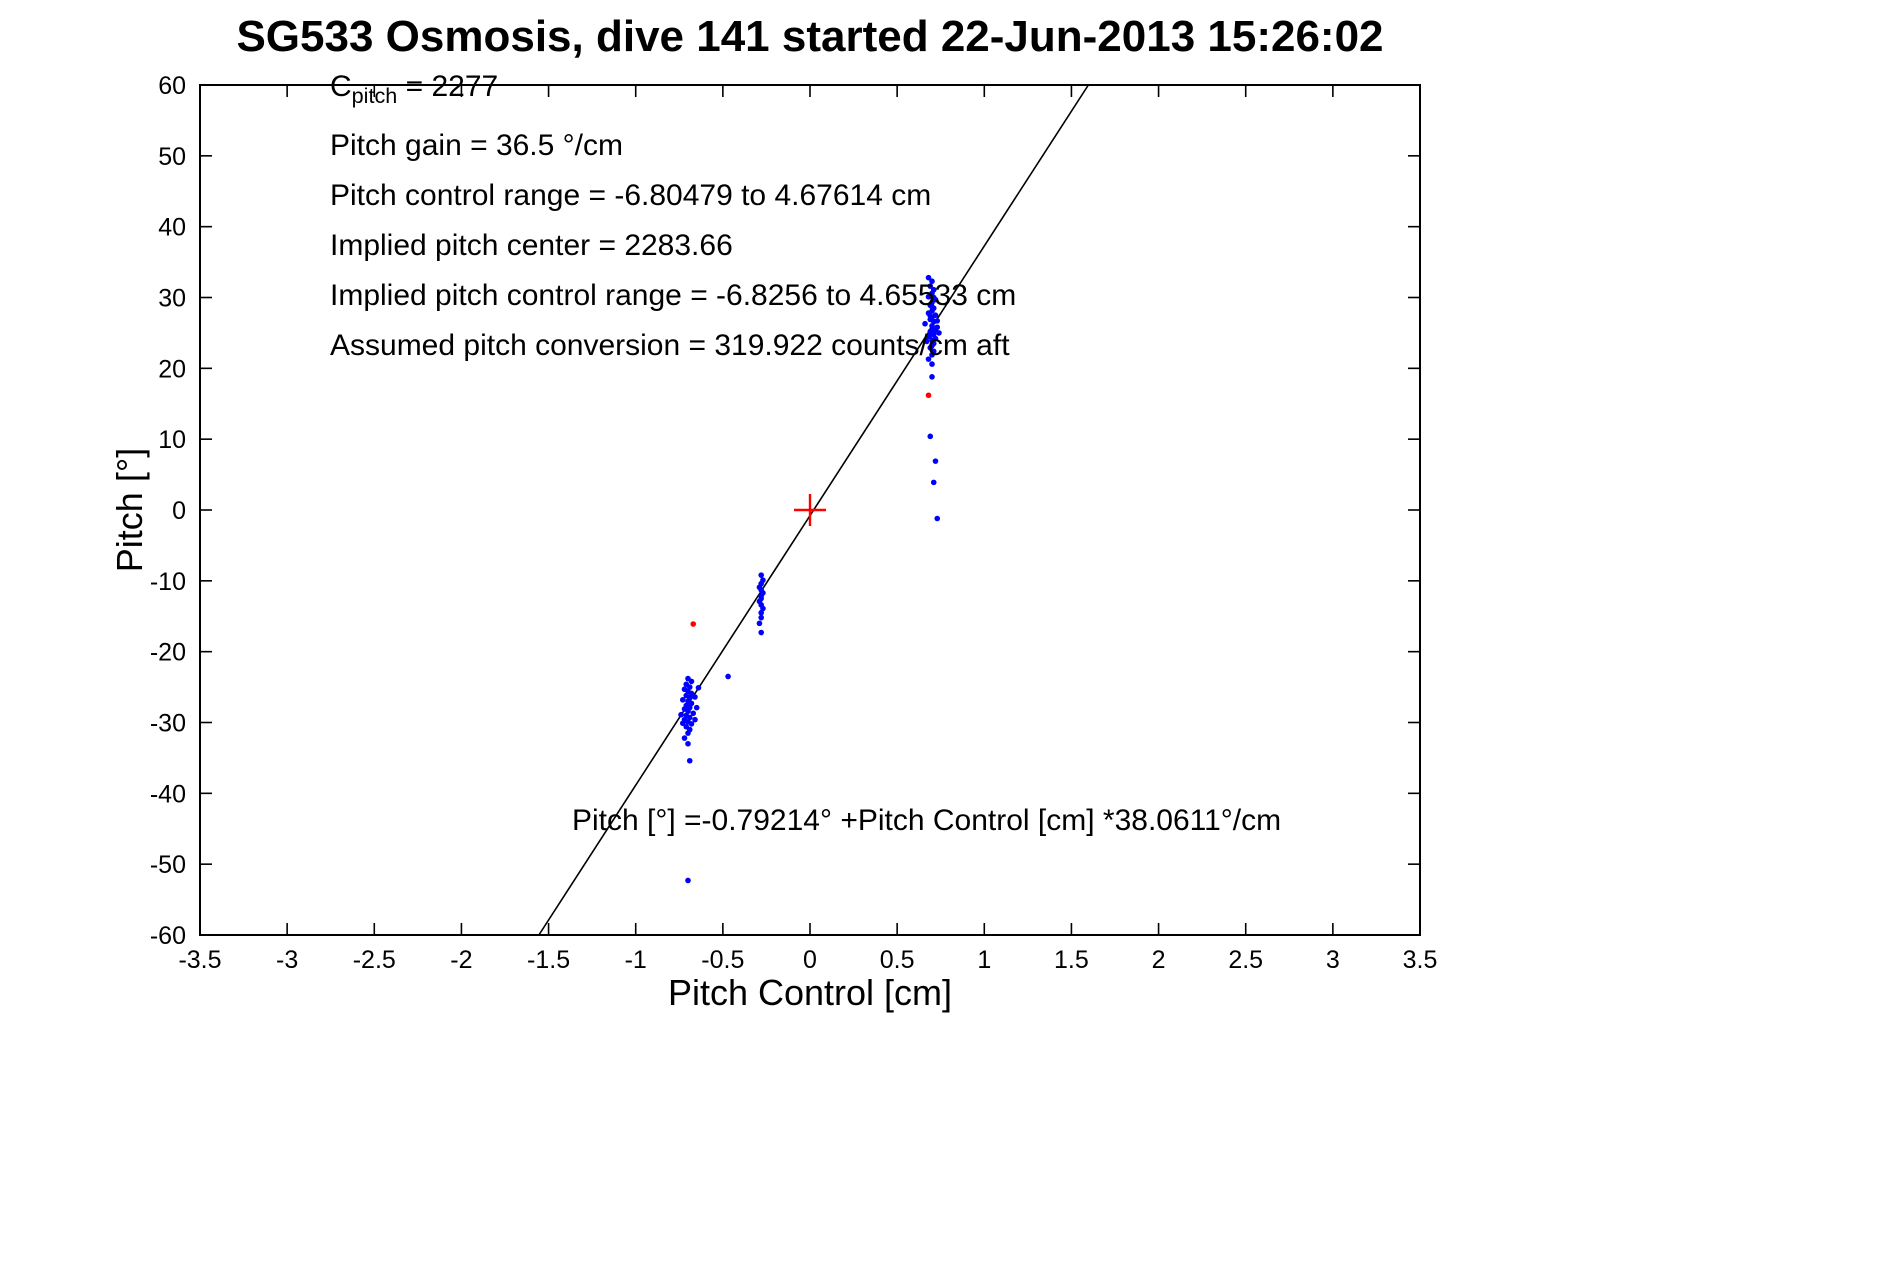 This screenshot has width=1891, height=1262. Describe the element at coordinates (287, 960) in the screenshot. I see `x-tick-label: -3` at that location.